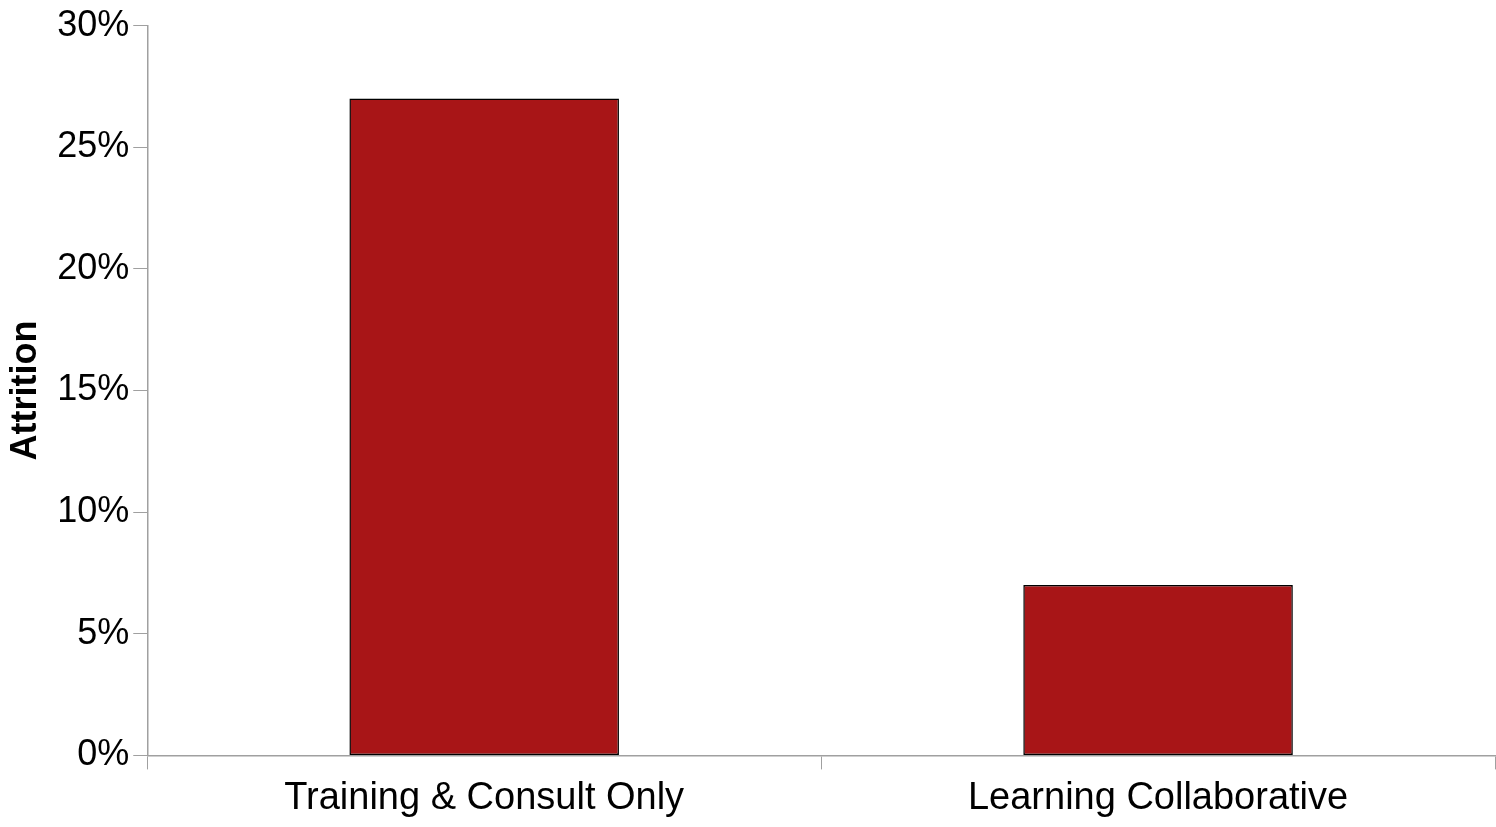 The image size is (1496, 827). Describe the element at coordinates (103, 753) in the screenshot. I see `y-tick-label: 0%` at that location.